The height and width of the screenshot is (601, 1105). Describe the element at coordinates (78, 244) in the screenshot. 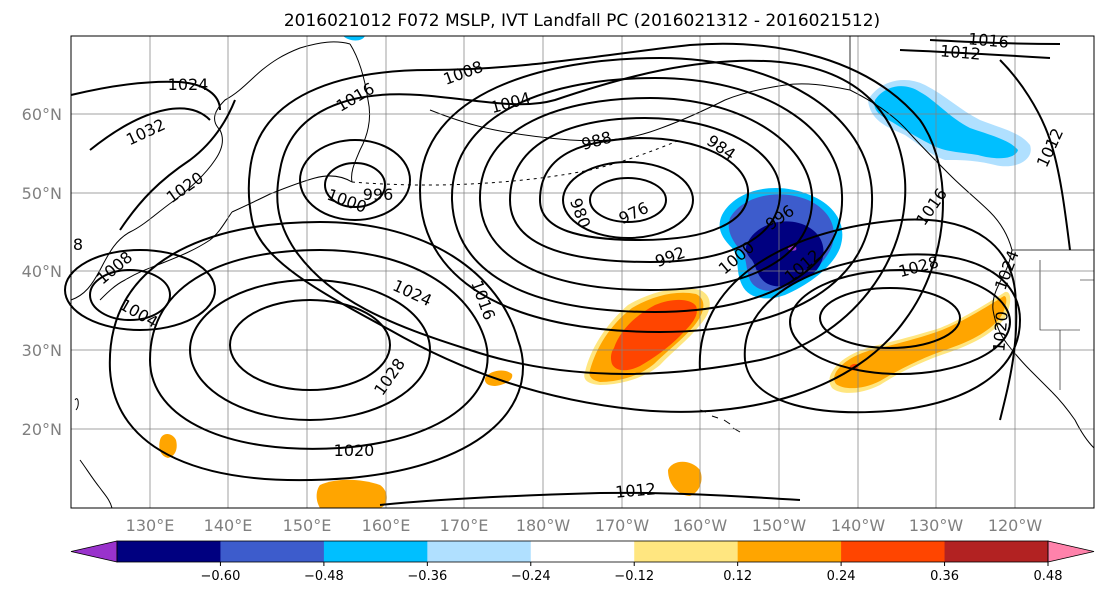

I see `contour-label: 8` at that location.